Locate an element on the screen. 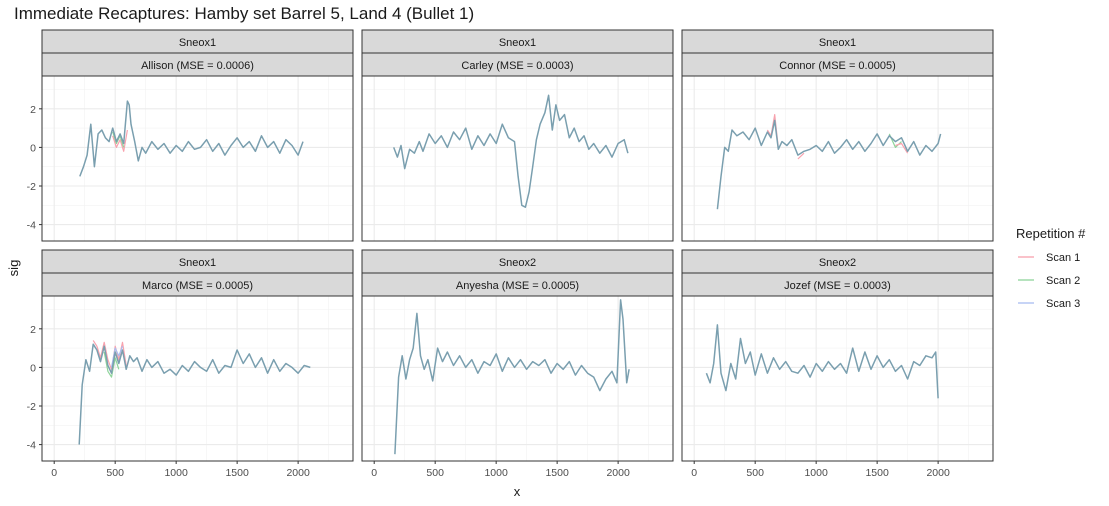 The image size is (1109, 506). facet-panel: Sneox1 Carley (MSE = 0.0003) is located at coordinates (517, 135).